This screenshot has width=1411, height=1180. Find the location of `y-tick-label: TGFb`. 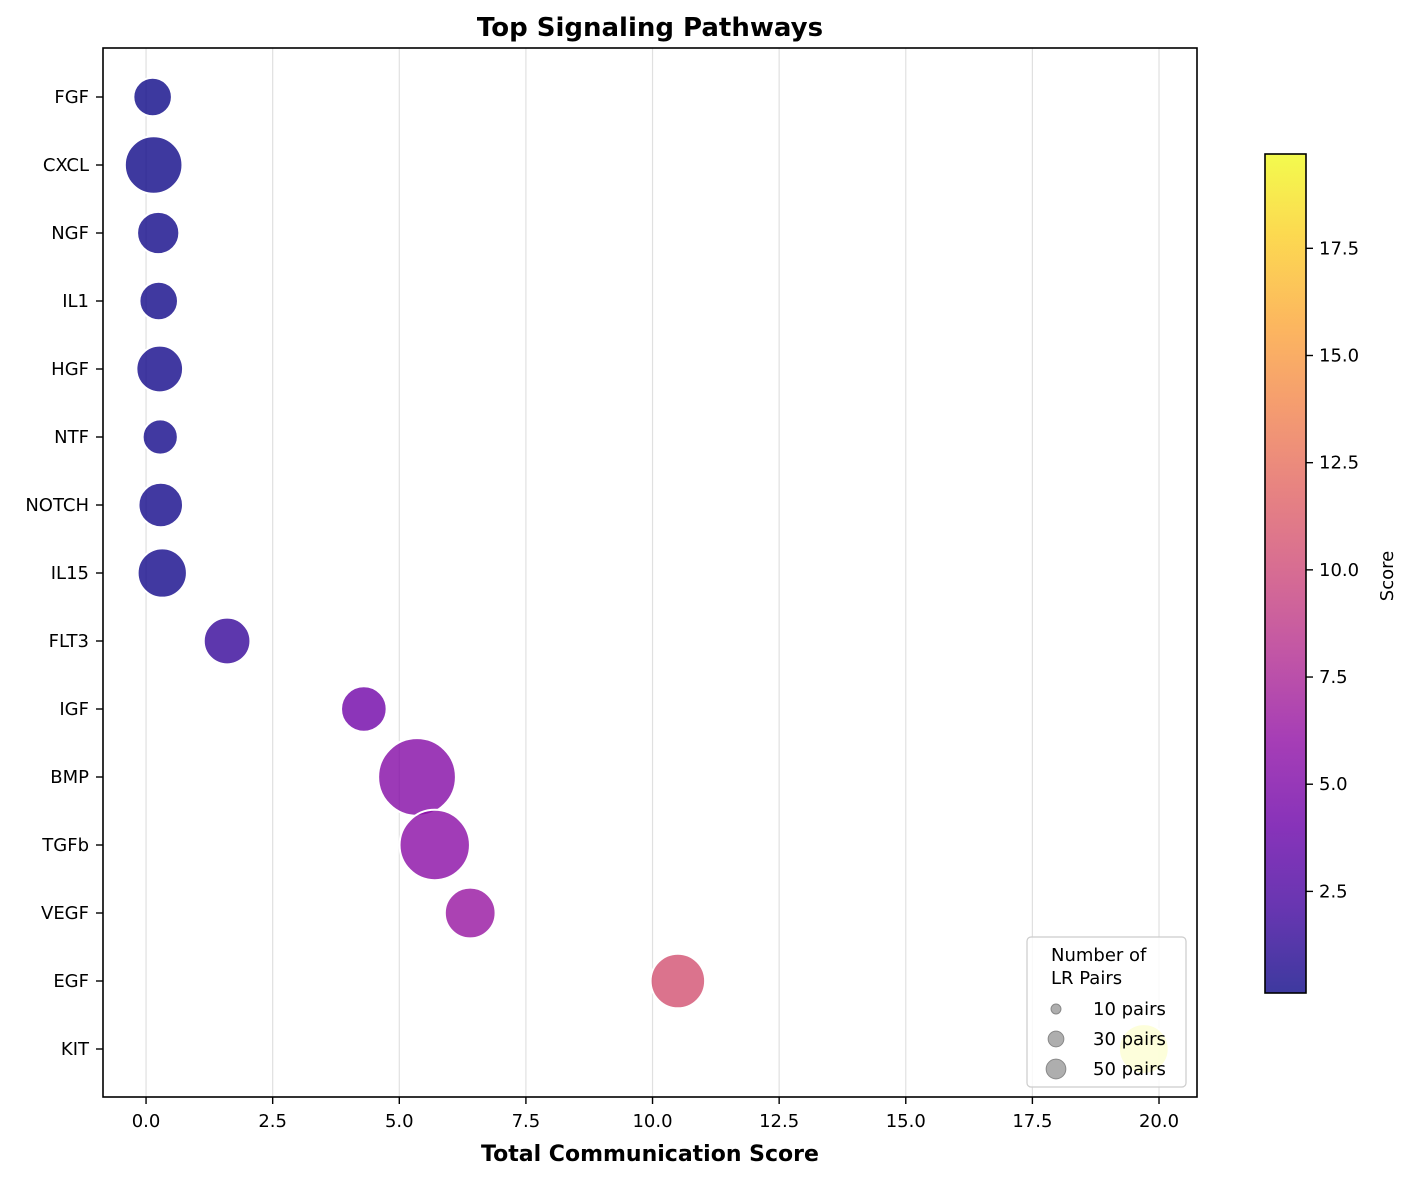

y-tick-label: TGFb is located at coordinates (65, 845).